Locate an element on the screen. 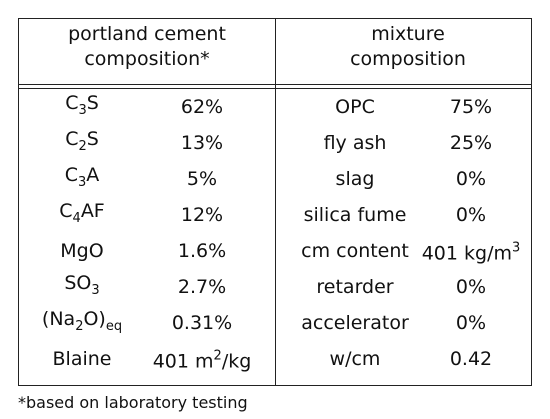 This screenshot has width=550, height=419. cell: C3S is located at coordinates (82, 107).